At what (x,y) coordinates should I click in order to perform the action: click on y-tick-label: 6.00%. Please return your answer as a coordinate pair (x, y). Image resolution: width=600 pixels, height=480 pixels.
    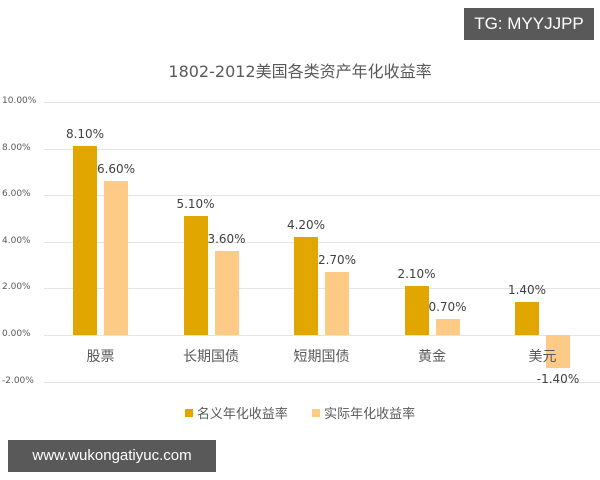
    Looking at the image, I should click on (16, 194).